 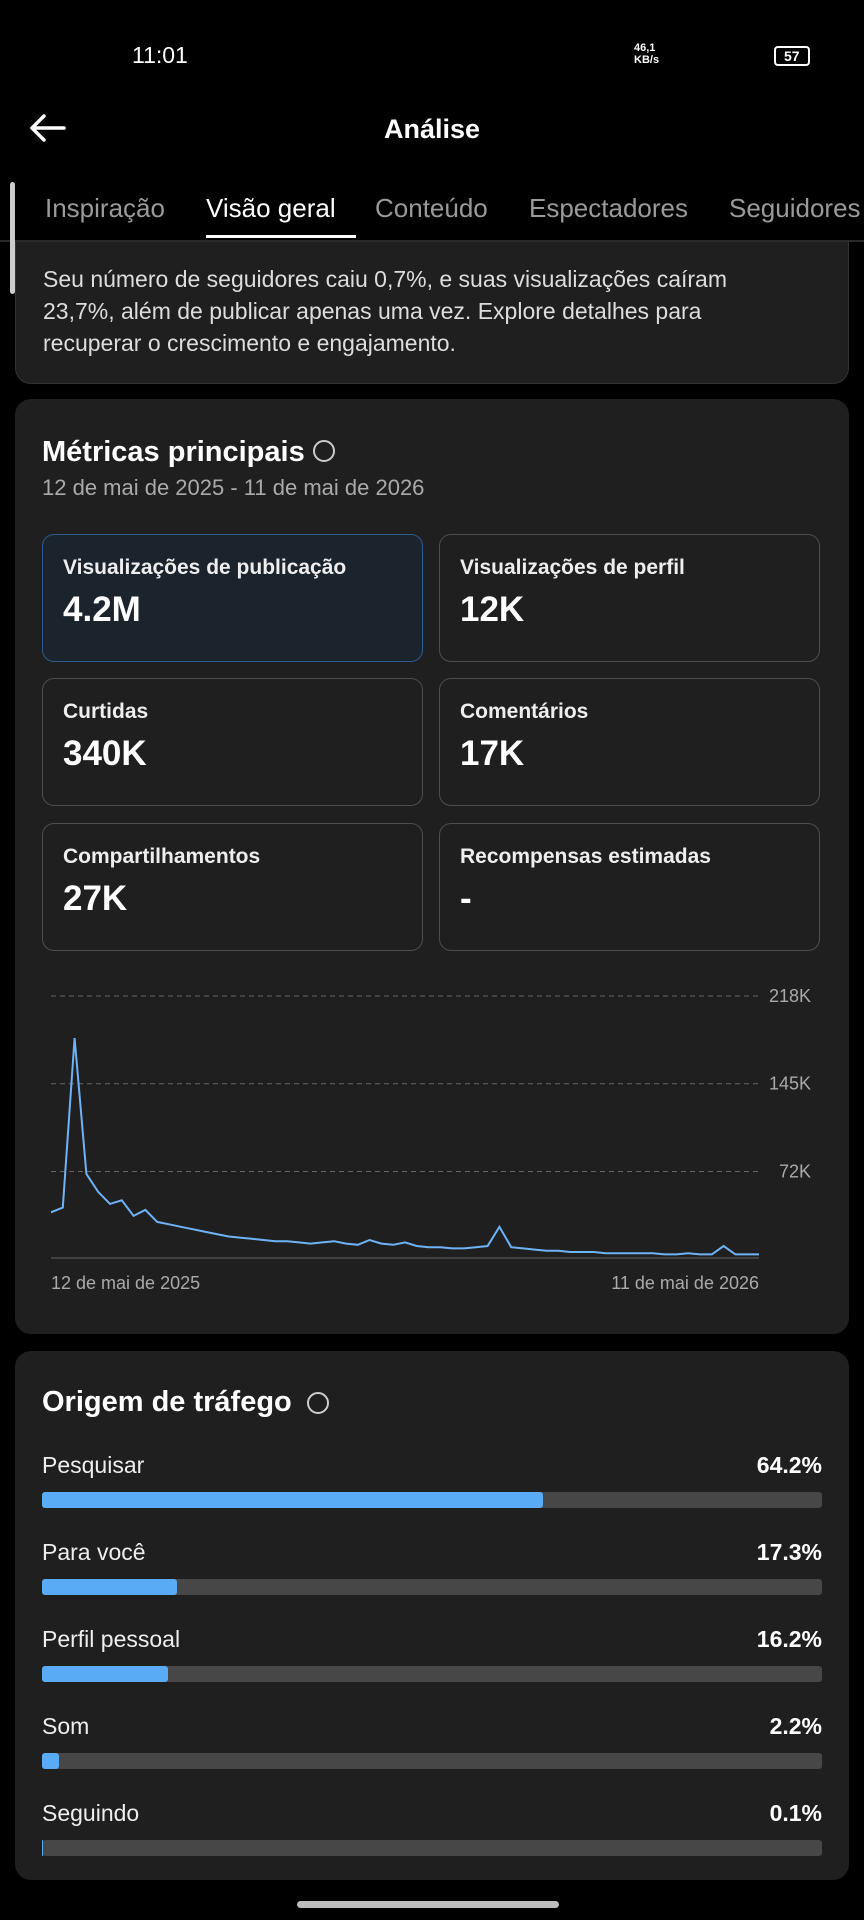 I want to click on tab: Seguidores, so click(x=795, y=208).